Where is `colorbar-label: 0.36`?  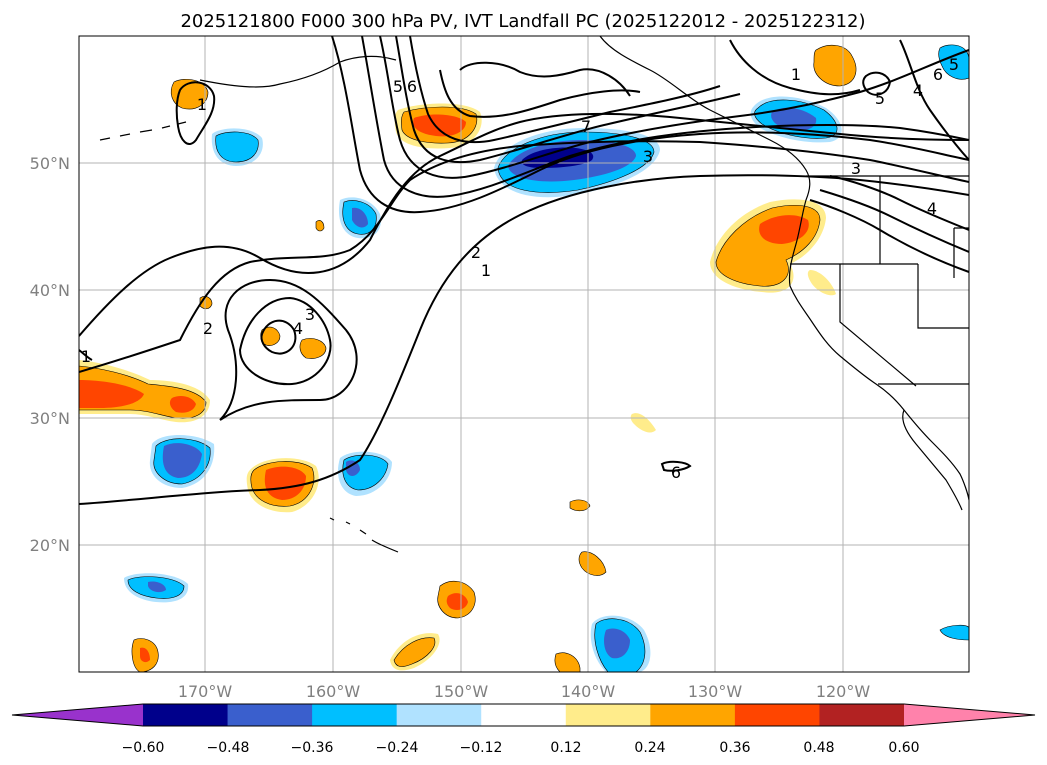
colorbar-label: 0.36 is located at coordinates (734, 748).